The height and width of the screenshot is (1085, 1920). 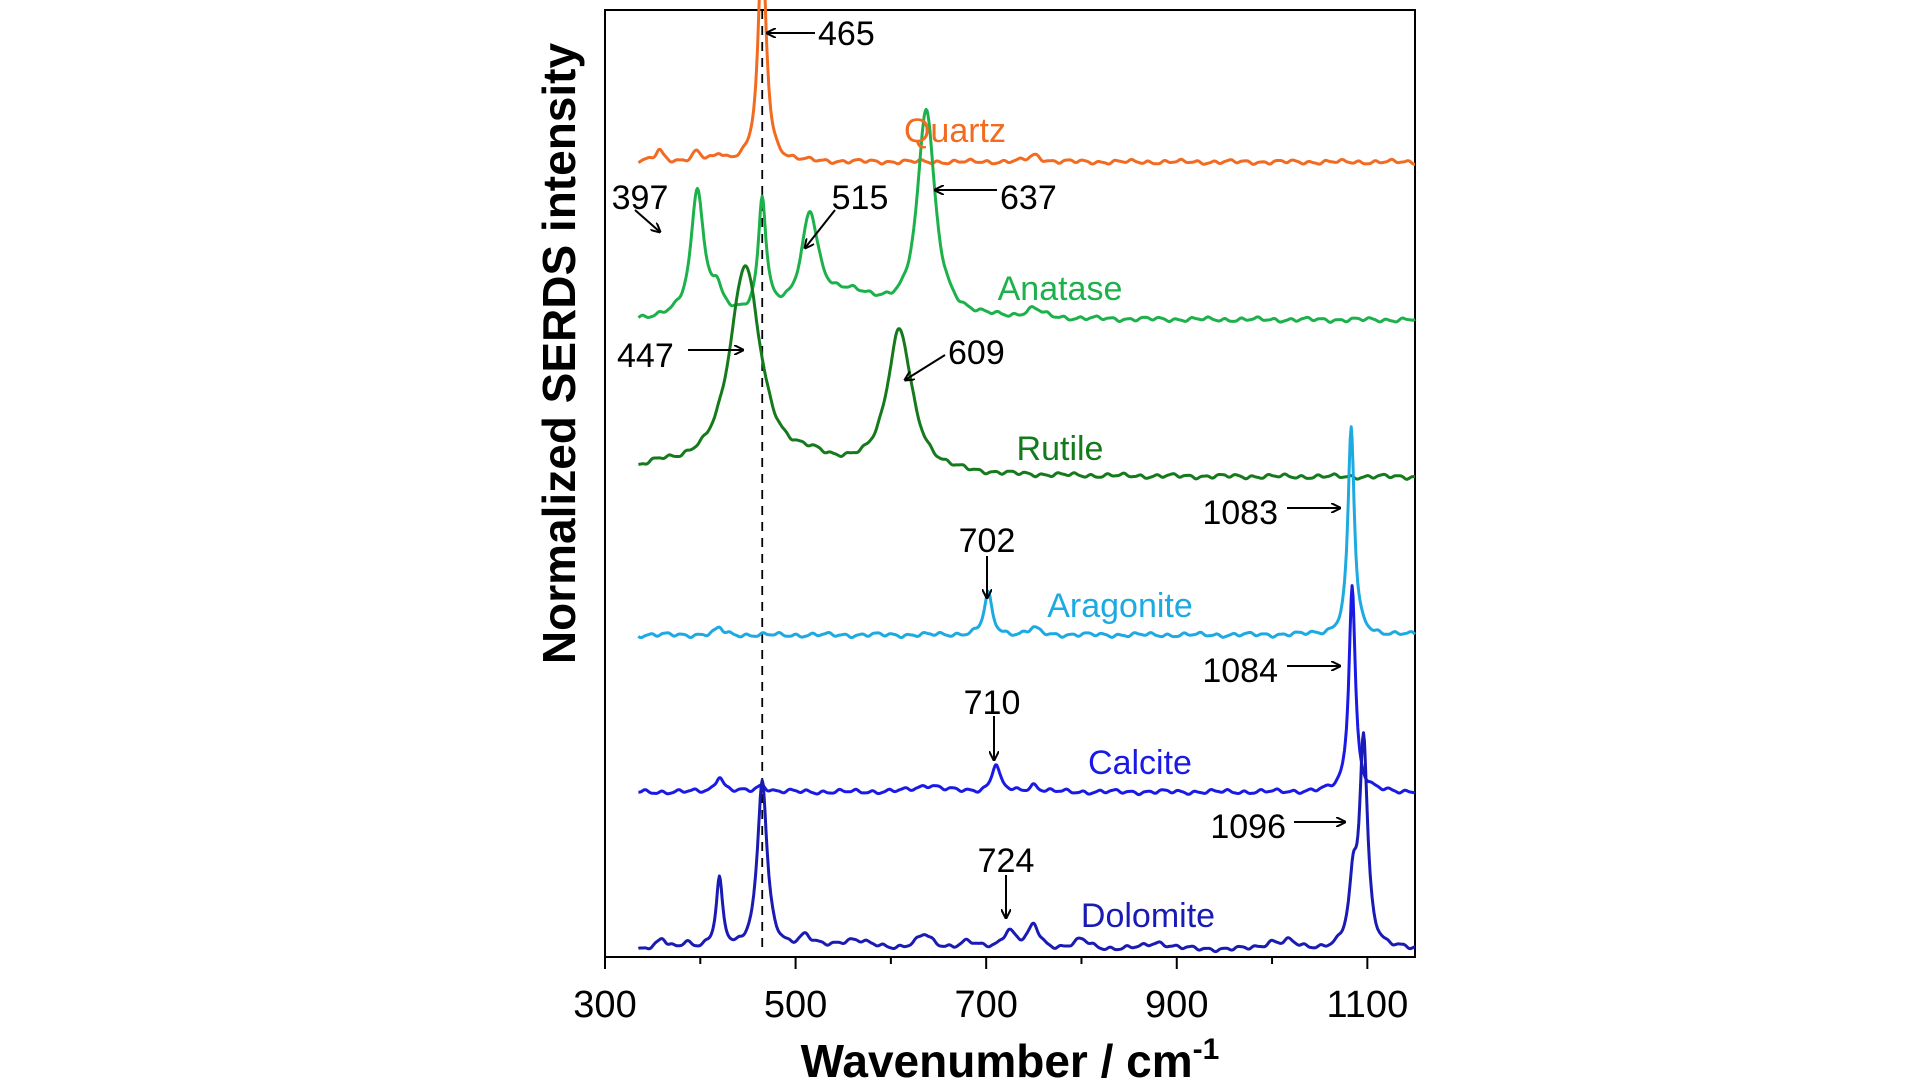 What do you see at coordinates (1010, 1056) in the screenshot?
I see `x-axis-title: Wavenumber / cm-1` at bounding box center [1010, 1056].